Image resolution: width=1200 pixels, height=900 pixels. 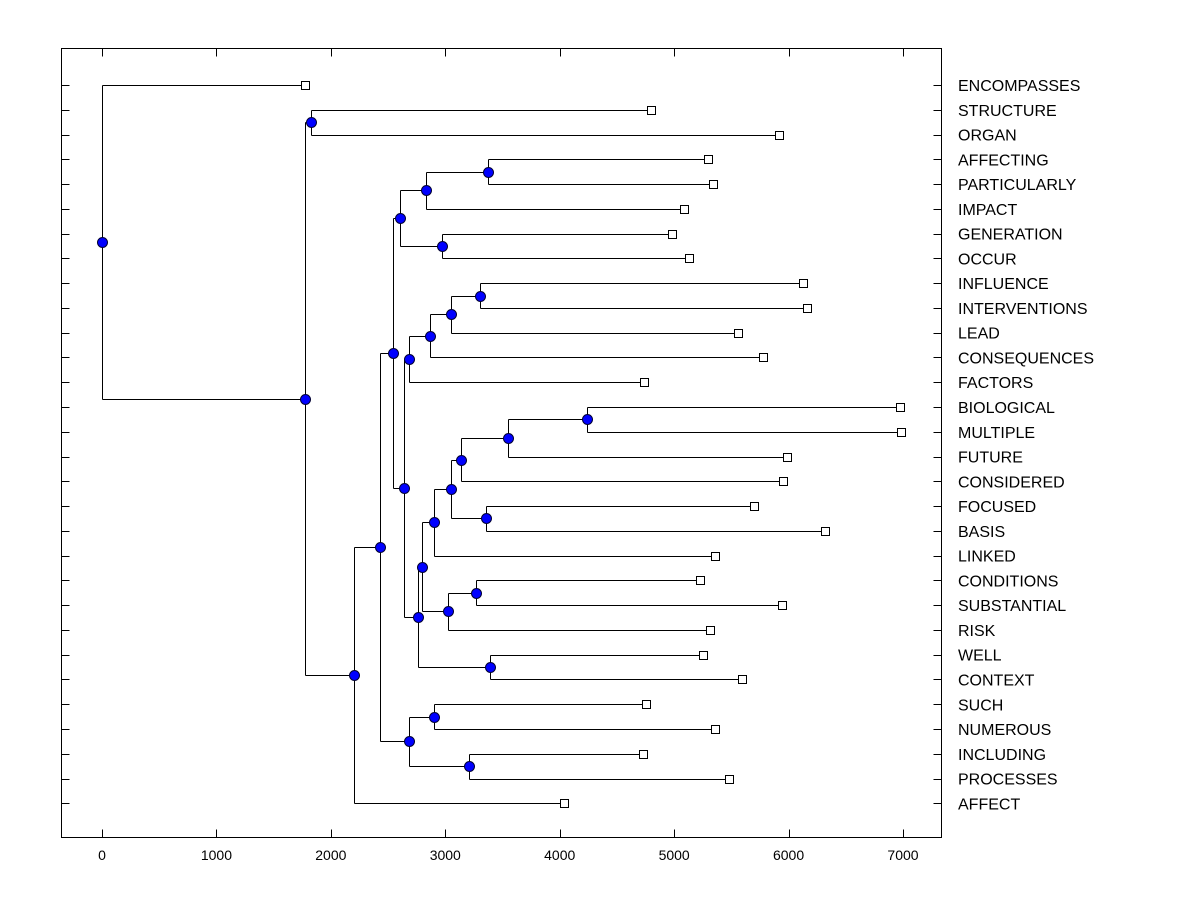 What do you see at coordinates (1026, 358) in the screenshot?
I see `leaf-label: CONSEQUENCES` at bounding box center [1026, 358].